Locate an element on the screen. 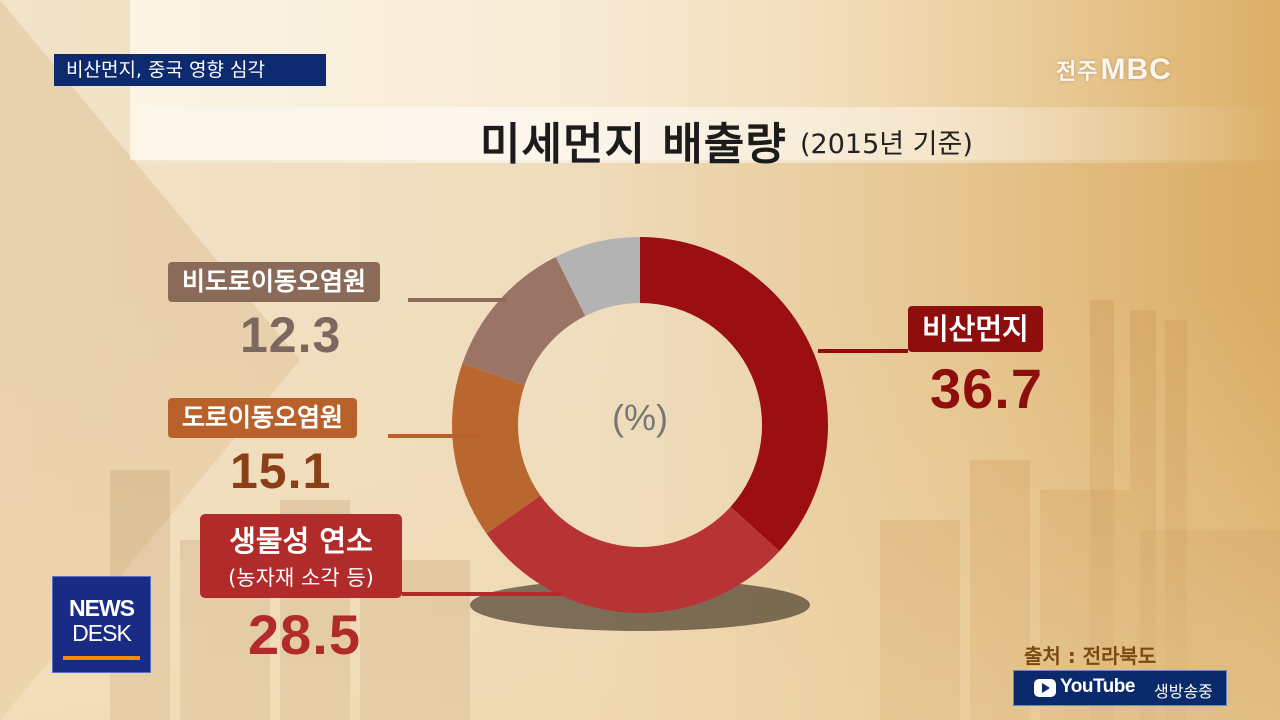 The height and width of the screenshot is (720, 1280). label-biomass-name: 생물성 연소 is located at coordinates (301, 541).